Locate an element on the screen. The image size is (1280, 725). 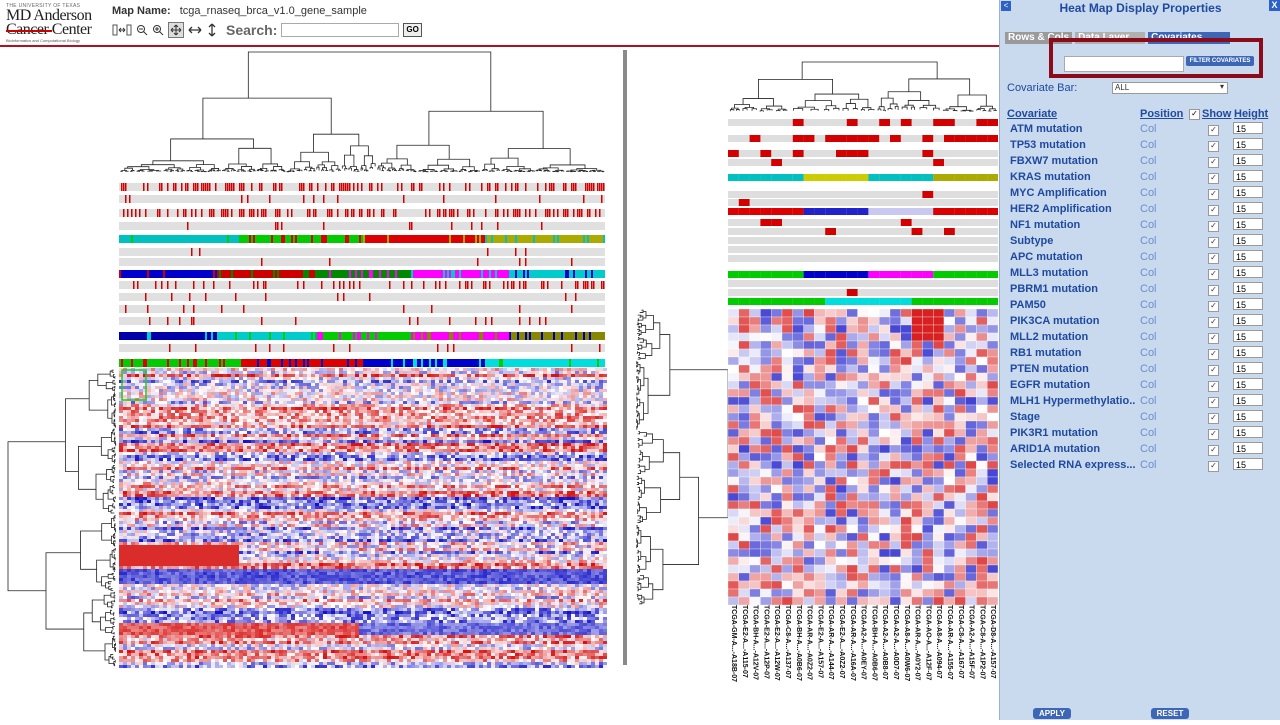
show-column-header: Show is located at coordinates (1216, 114).